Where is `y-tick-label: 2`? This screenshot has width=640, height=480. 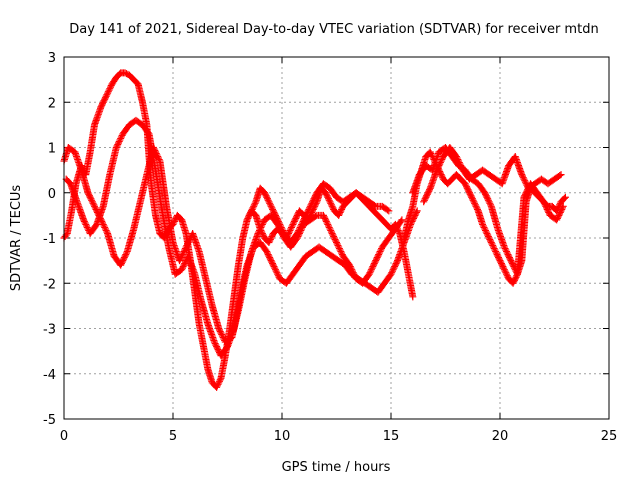 y-tick-label: 2 is located at coordinates (52, 103).